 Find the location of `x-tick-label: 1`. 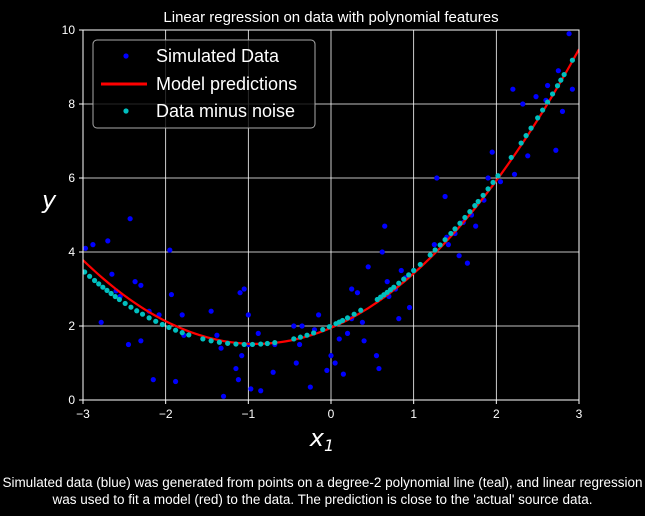

x-tick-label: 1 is located at coordinates (413, 414).